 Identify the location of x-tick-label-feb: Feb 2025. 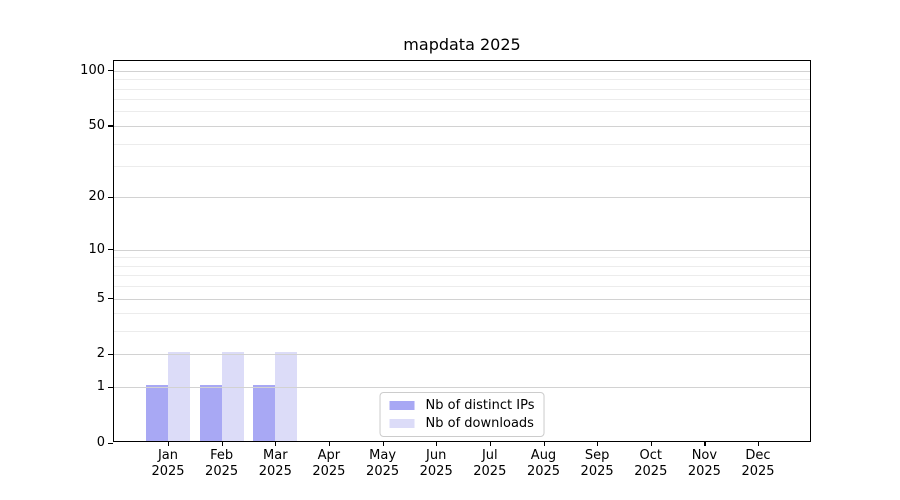
(222, 464).